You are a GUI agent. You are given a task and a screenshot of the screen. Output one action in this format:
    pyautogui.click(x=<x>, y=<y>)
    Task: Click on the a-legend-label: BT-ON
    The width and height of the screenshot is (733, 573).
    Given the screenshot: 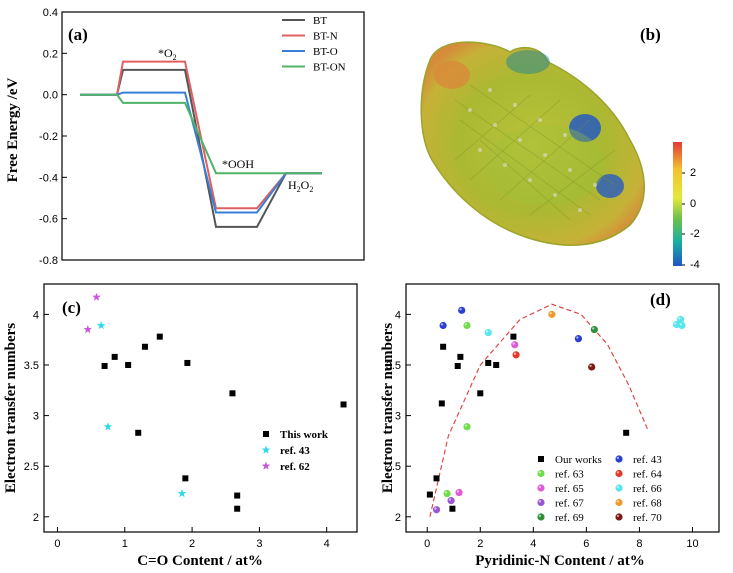 What is the action you would take?
    pyautogui.click(x=329, y=68)
    